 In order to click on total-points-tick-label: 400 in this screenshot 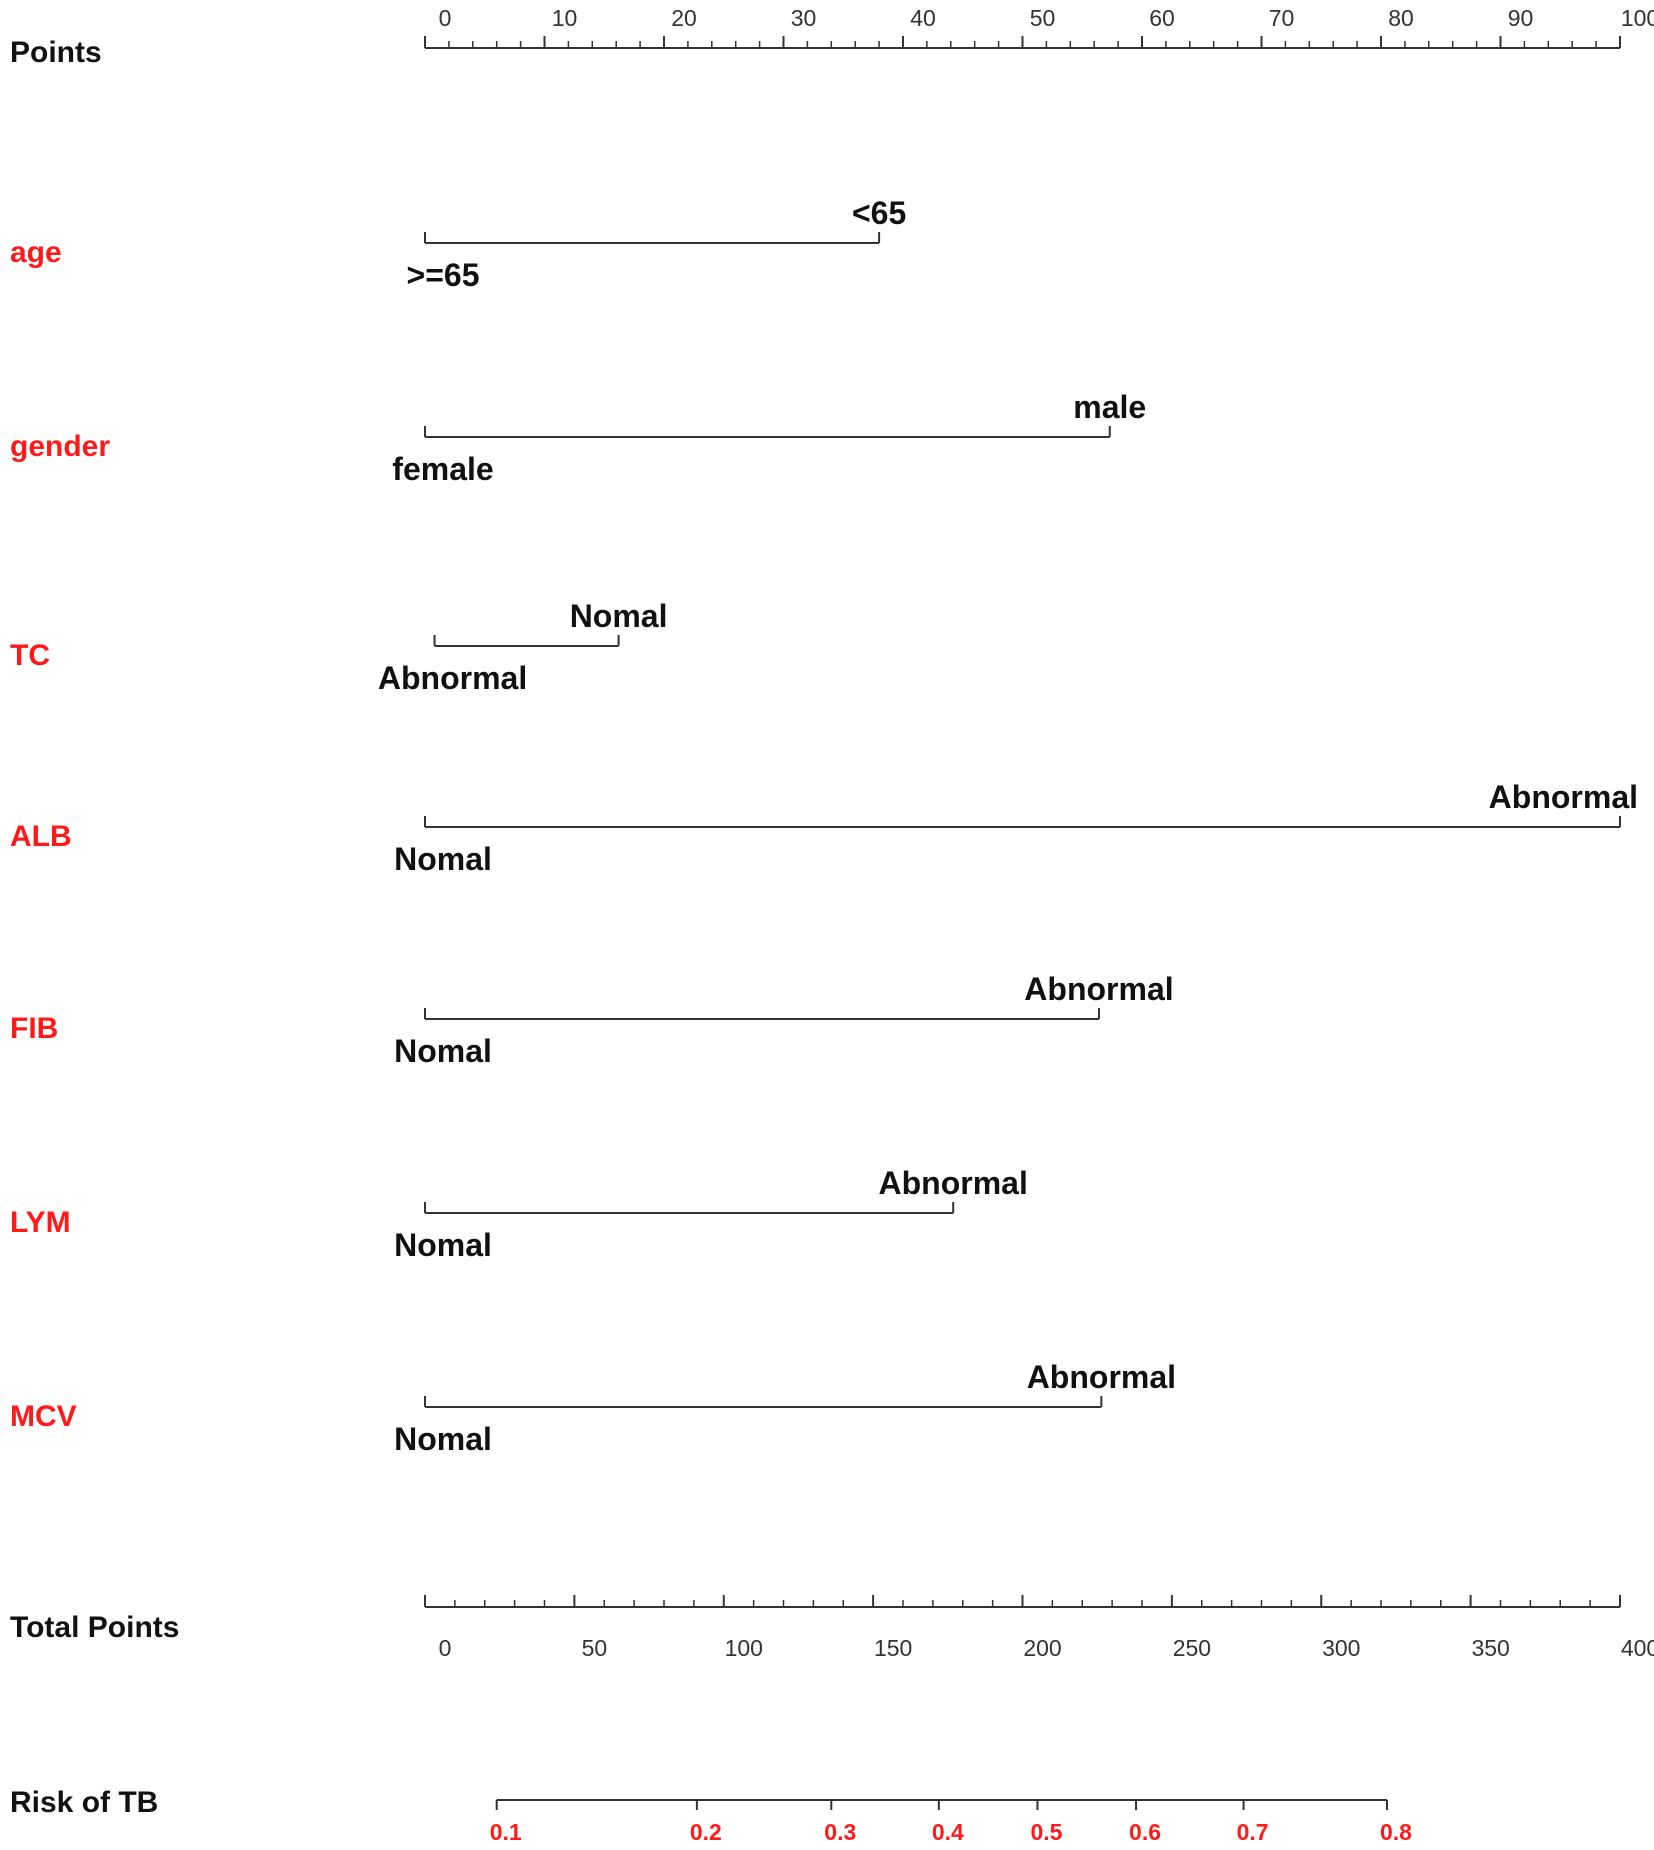, I will do `click(1637, 1648)`.